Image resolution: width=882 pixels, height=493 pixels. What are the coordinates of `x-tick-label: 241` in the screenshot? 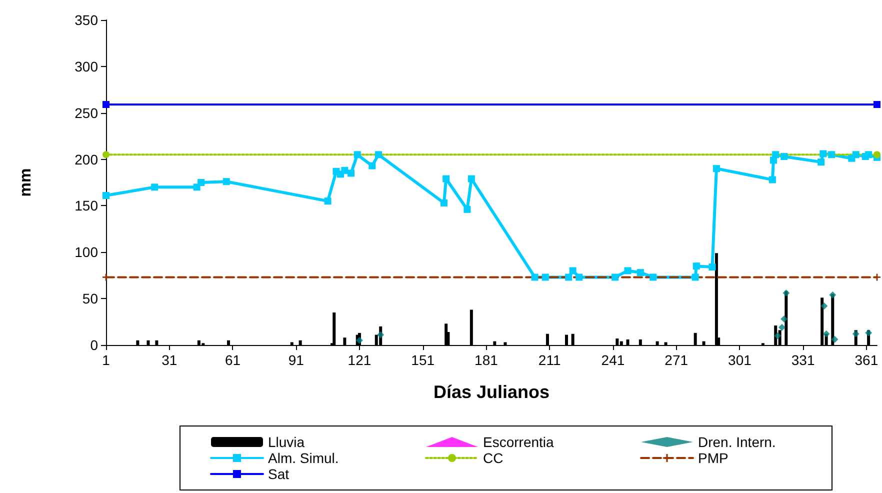 It's located at (613, 360).